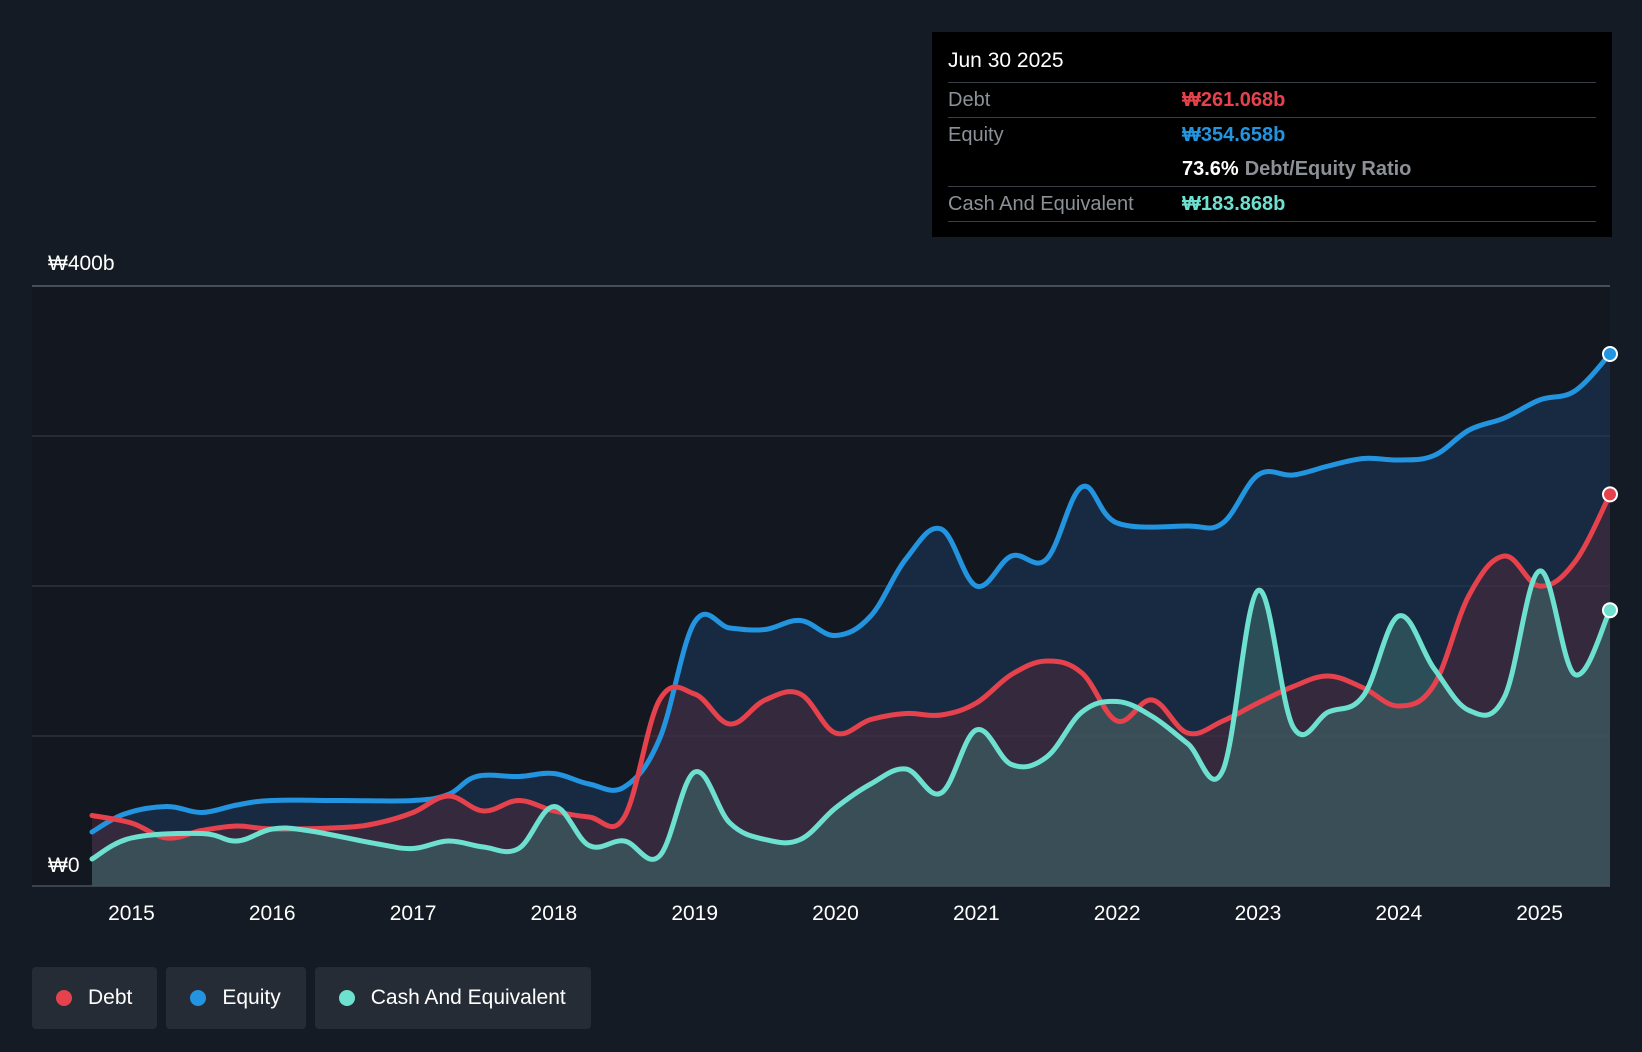 Image resolution: width=1642 pixels, height=1052 pixels. What do you see at coordinates (1610, 494) in the screenshot?
I see `debt-endpoint` at bounding box center [1610, 494].